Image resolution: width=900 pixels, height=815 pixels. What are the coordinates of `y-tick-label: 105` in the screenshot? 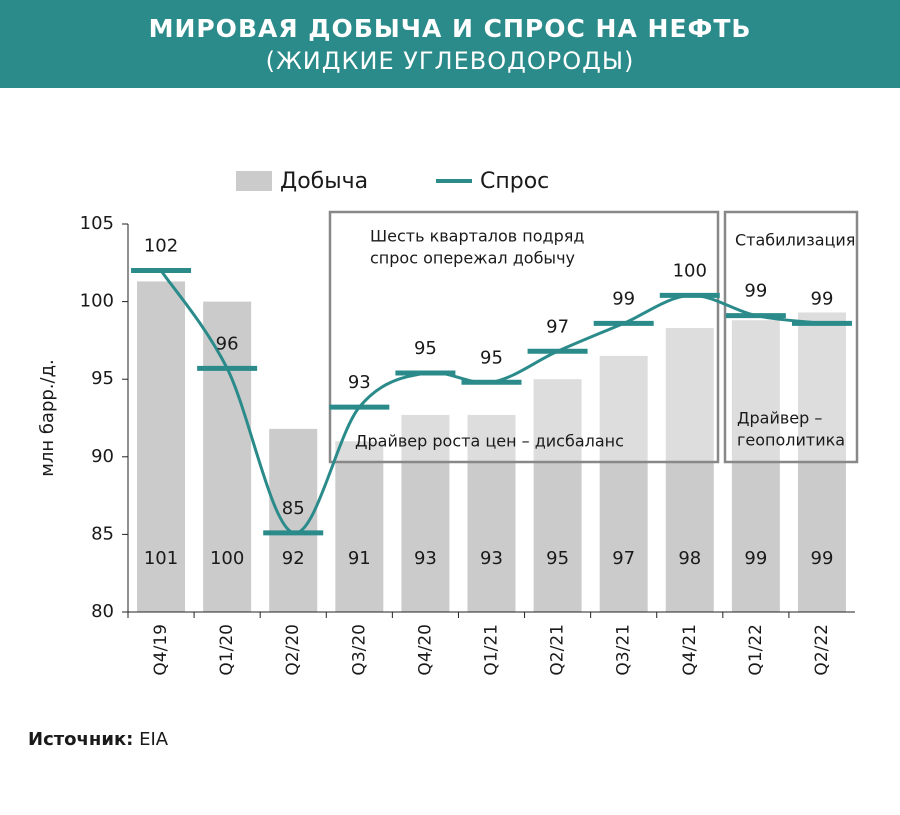 It's located at (97, 223).